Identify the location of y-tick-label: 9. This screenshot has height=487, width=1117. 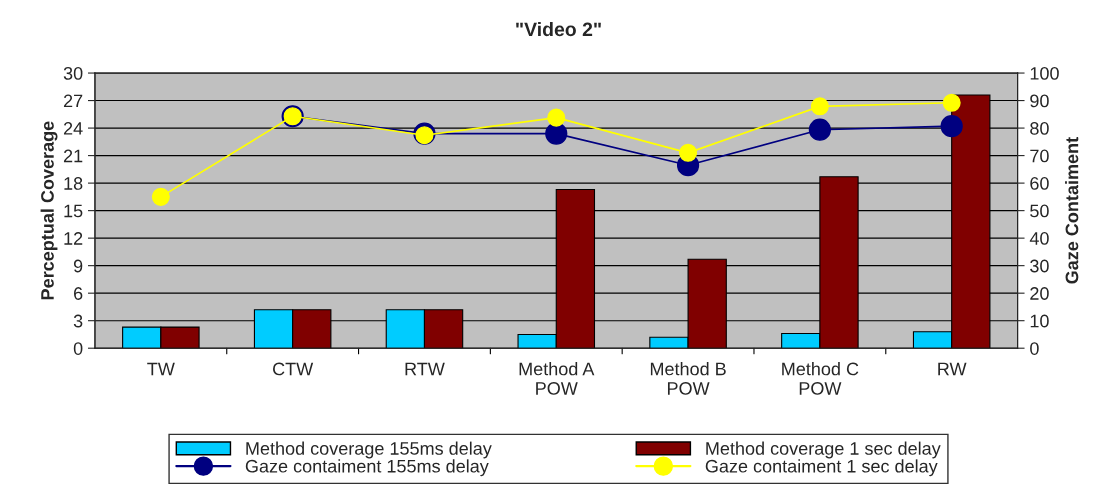
(78, 266).